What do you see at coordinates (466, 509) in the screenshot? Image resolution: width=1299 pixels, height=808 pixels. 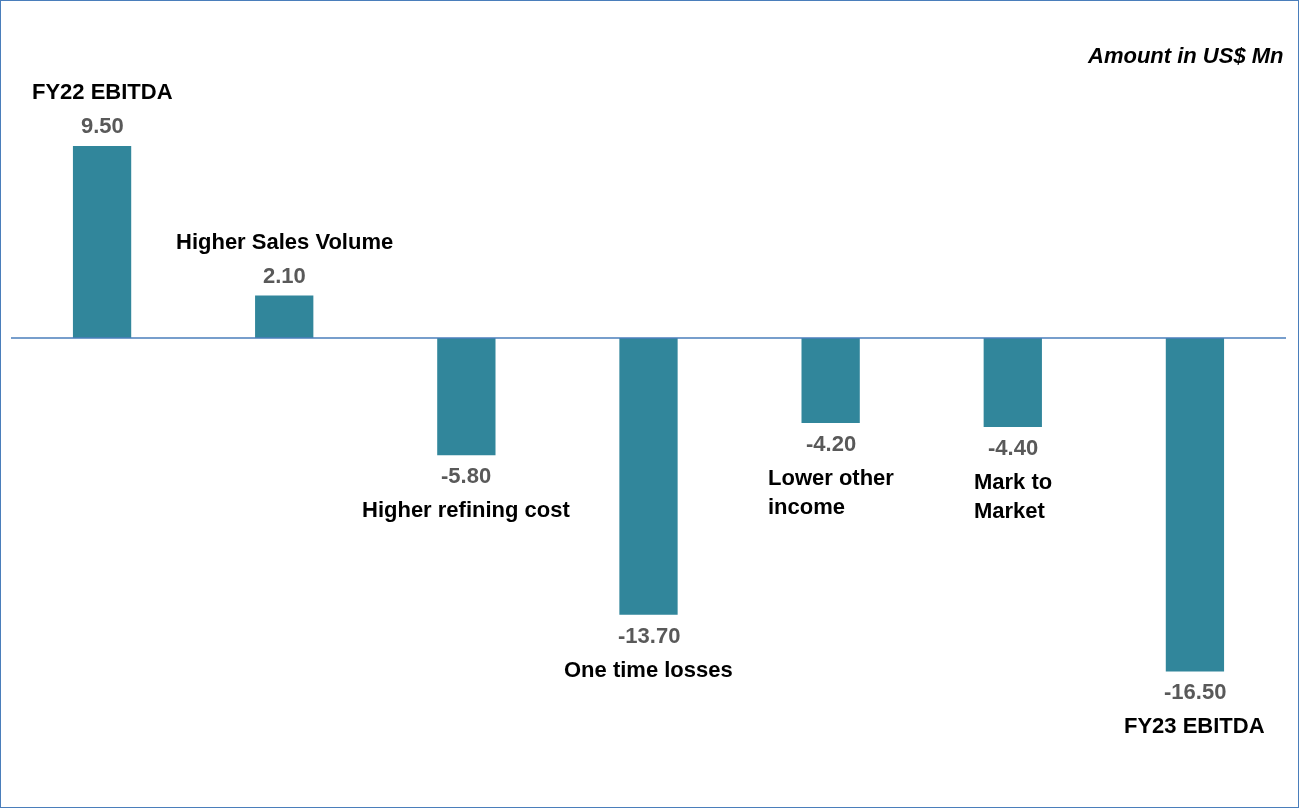 I see `x-tick-label: Higher refining cost` at bounding box center [466, 509].